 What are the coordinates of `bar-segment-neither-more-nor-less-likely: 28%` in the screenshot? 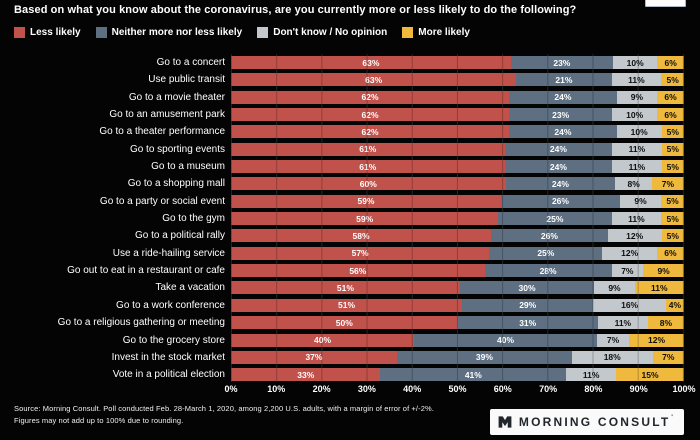 It's located at (548, 271).